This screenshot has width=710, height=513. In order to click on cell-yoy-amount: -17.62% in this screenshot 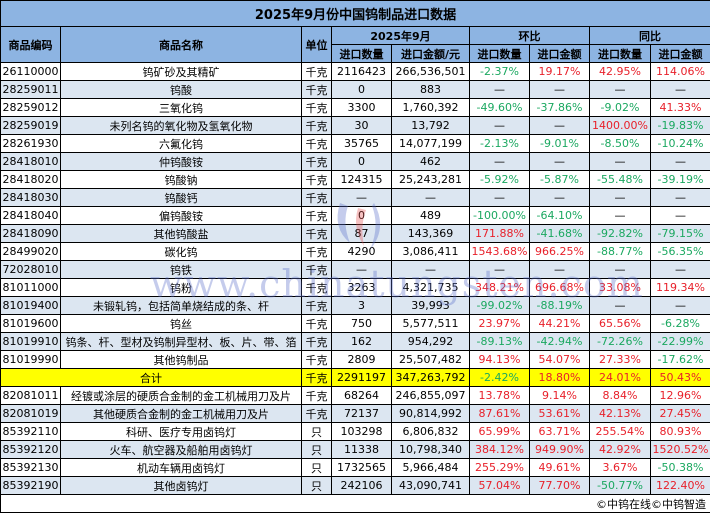, I will do `click(679, 359)`.